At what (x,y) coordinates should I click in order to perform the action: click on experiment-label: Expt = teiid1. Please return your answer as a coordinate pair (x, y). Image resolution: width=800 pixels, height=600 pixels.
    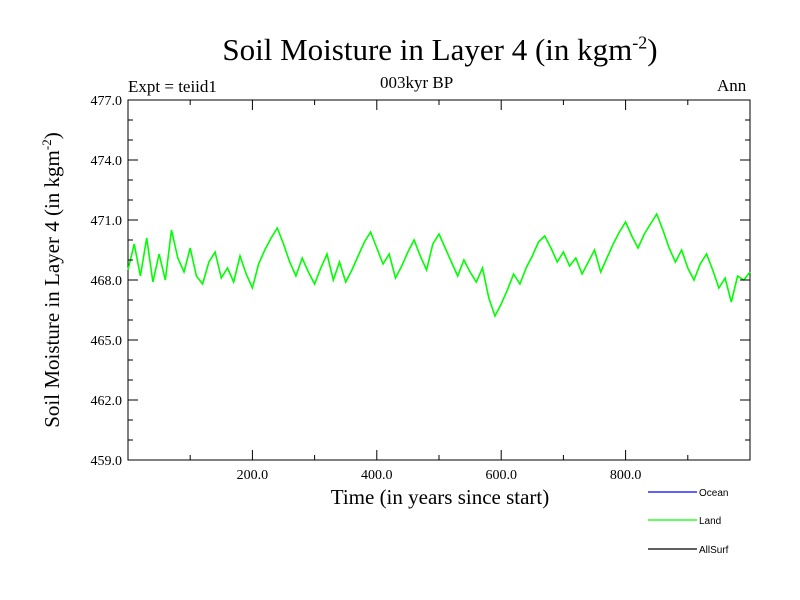
    Looking at the image, I should click on (172, 86).